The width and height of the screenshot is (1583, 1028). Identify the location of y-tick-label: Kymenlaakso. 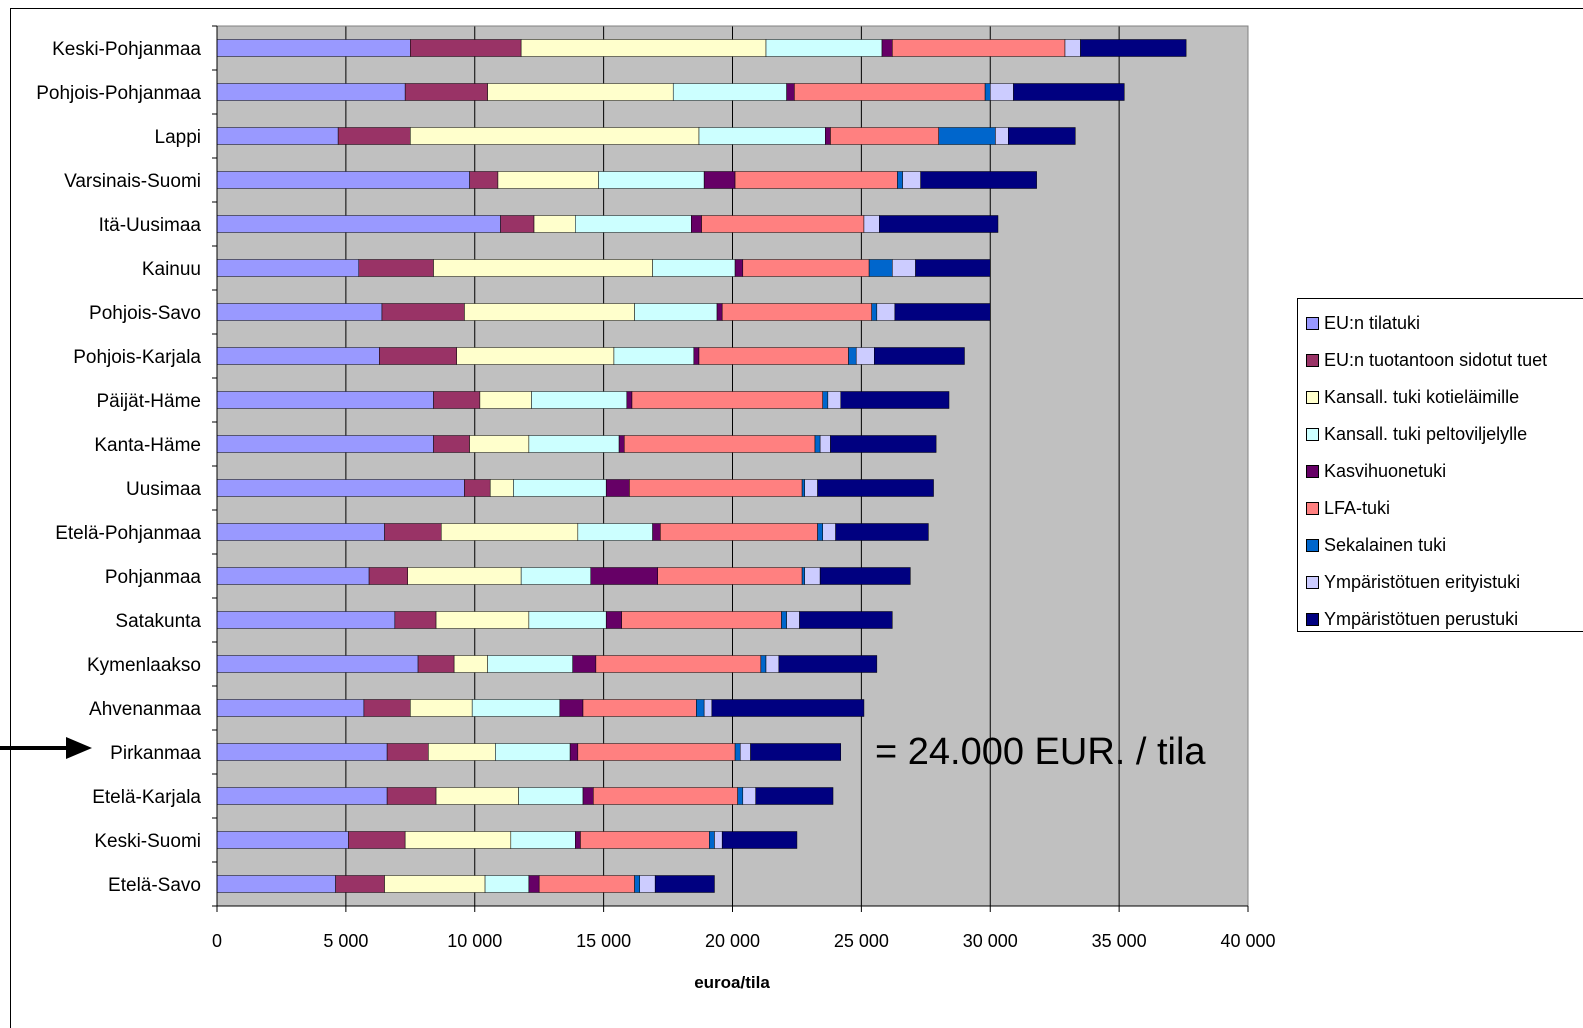
(144, 665).